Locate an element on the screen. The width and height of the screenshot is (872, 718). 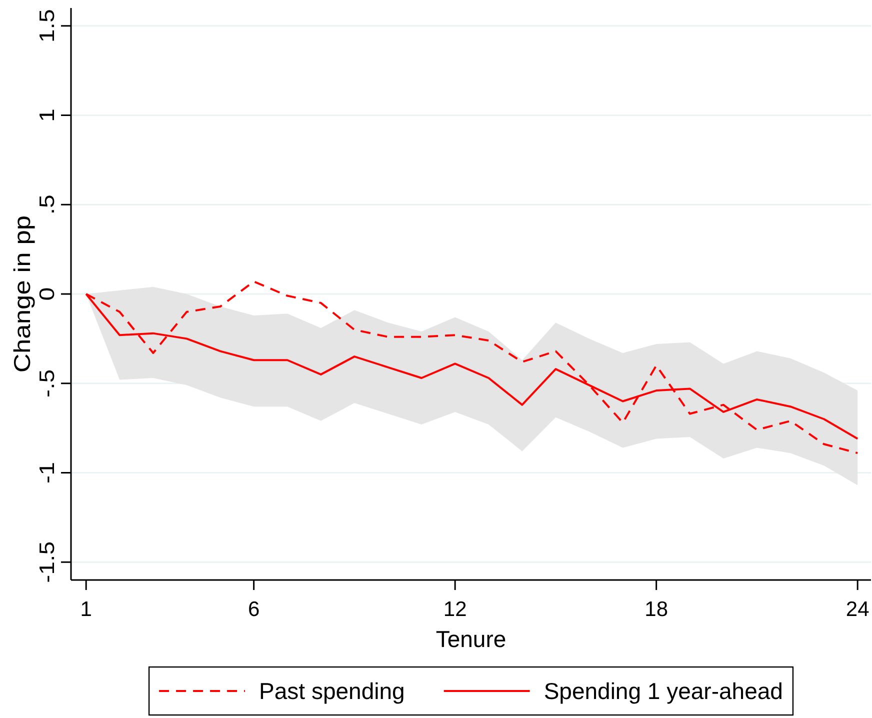
x-tick-label: 1 is located at coordinates (86, 609).